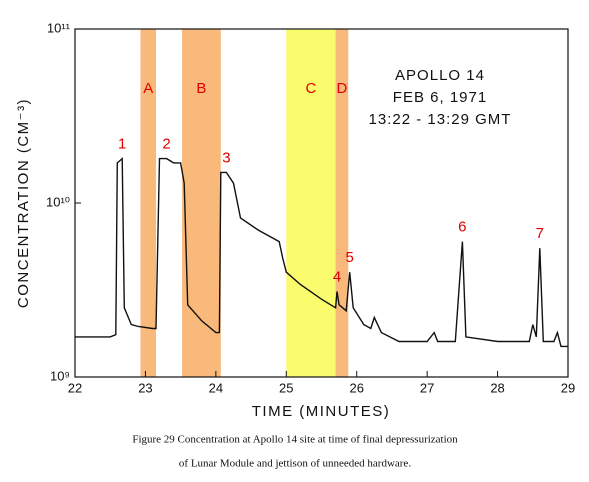 This screenshot has width=589, height=482. I want to click on x-axis-title: TIME (MINUTES), so click(321, 411).